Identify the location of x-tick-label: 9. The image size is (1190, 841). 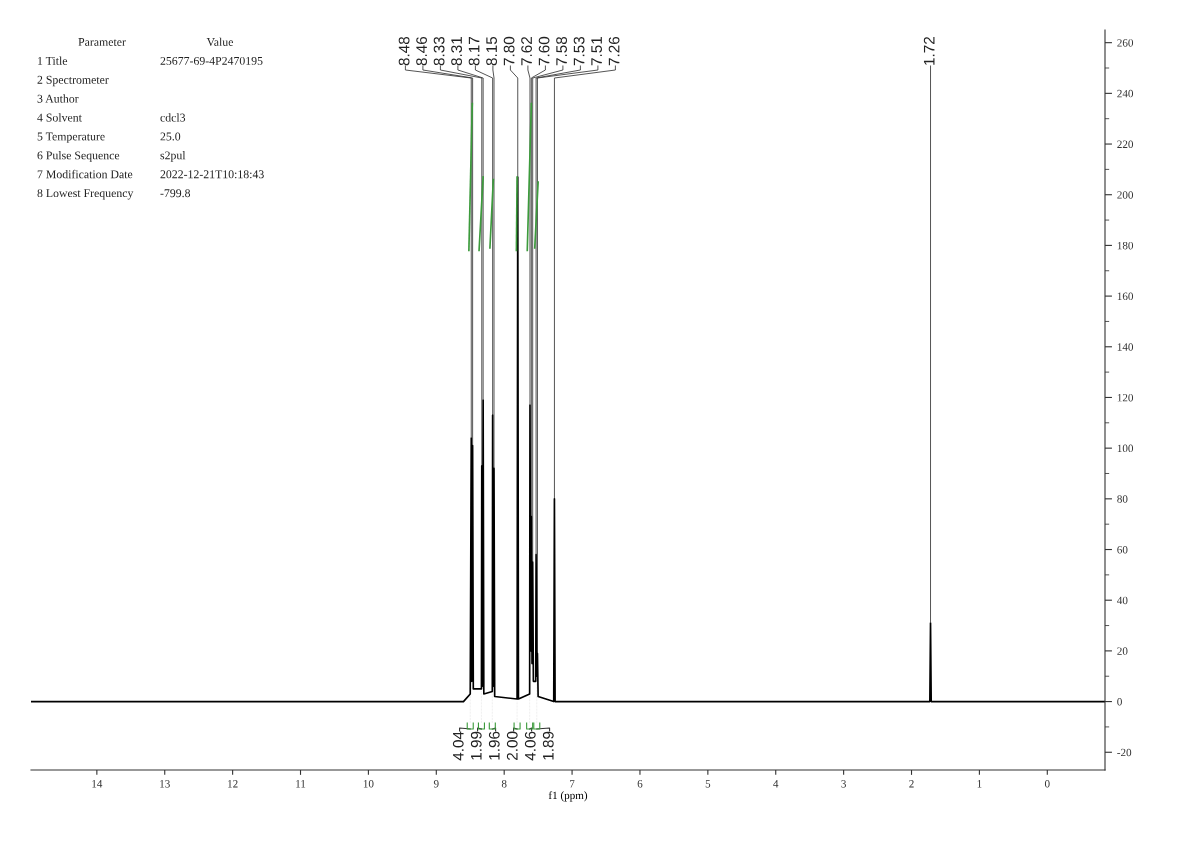
(436, 784).